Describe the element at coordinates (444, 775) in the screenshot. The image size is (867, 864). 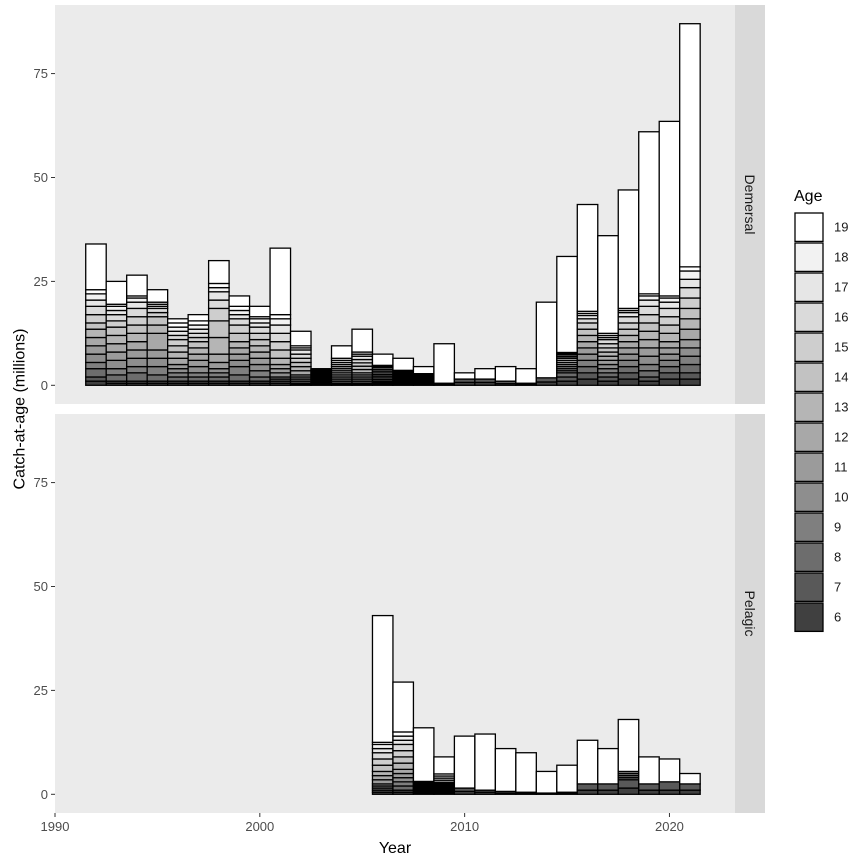
I see `bar-pelagic-2009` at that location.